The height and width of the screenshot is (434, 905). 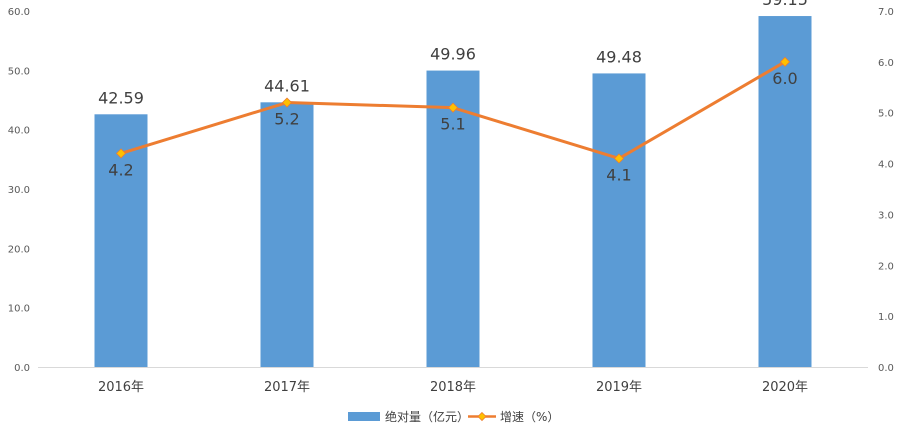 What do you see at coordinates (121, 97) in the screenshot?
I see `bar-value-label: 42.59` at bounding box center [121, 97].